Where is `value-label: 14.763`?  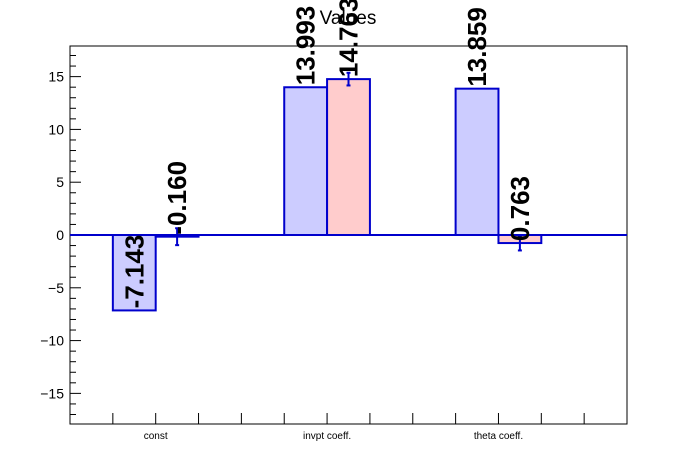
value-label: 14.763 is located at coordinates (349, 38).